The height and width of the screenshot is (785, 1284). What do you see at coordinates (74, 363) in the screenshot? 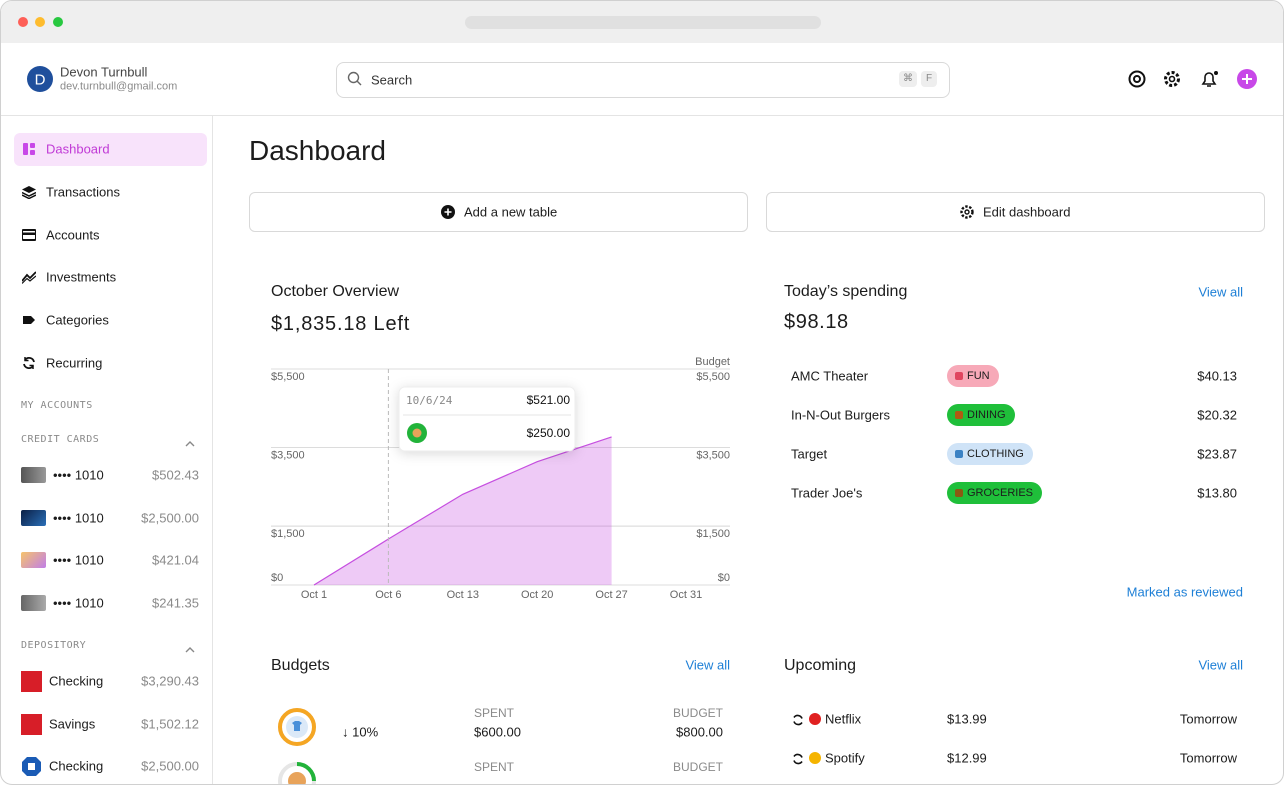
I see `nav-item: Recurring` at bounding box center [74, 363].